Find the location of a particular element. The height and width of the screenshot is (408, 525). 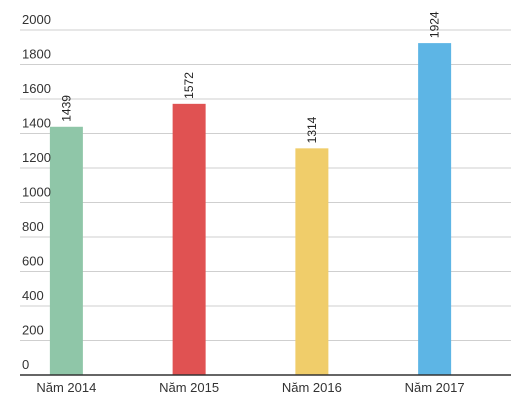

data-label: 1924 is located at coordinates (435, 24).